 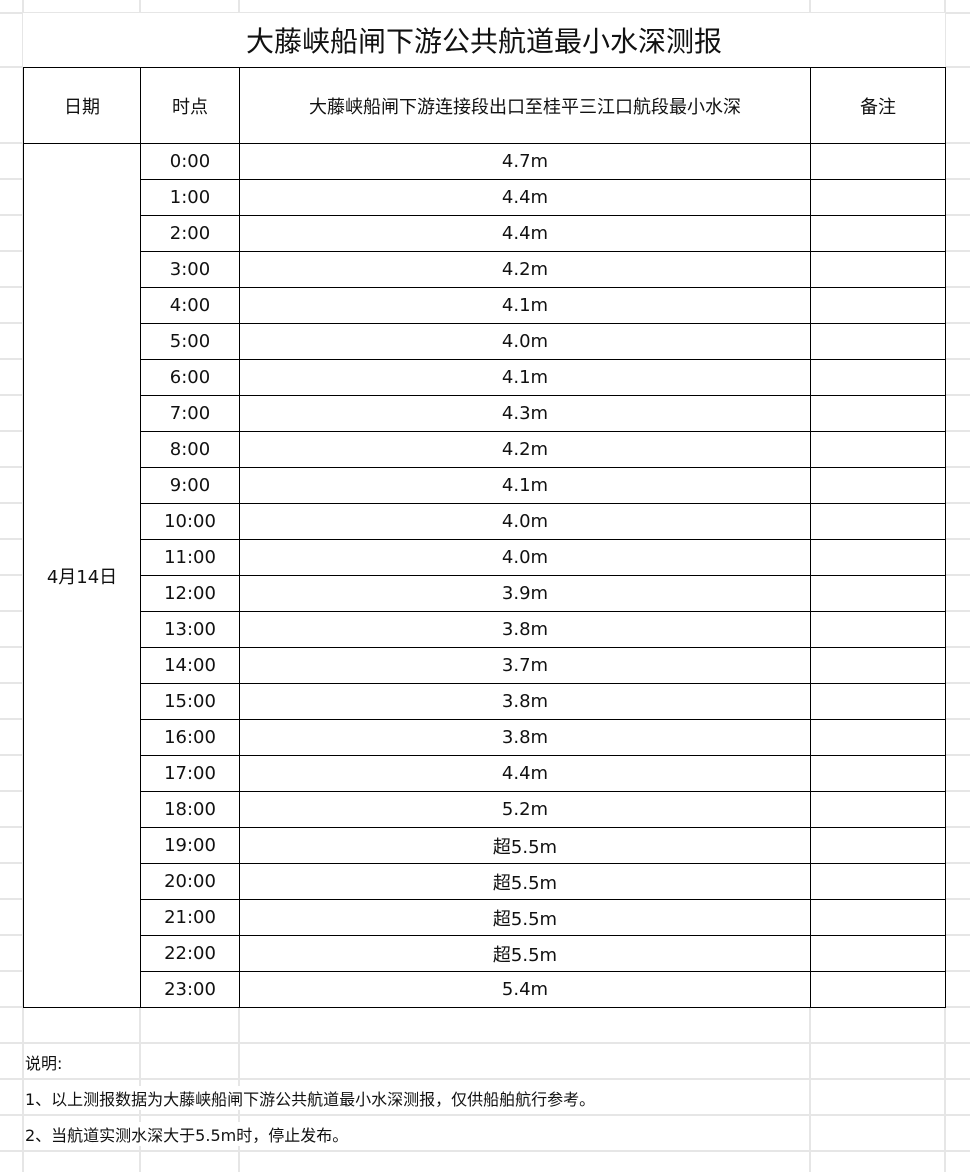 I want to click on depth-cell: 4.3m, so click(x=525, y=413).